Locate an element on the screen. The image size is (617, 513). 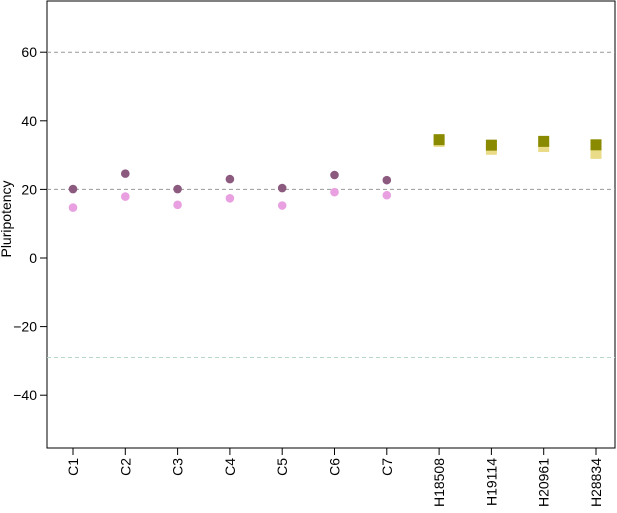
y-tick-label-2: 0 is located at coordinates (33, 258).